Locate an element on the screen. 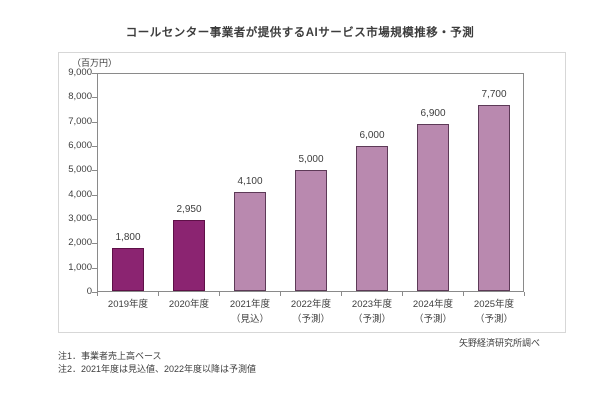 Image resolution: width=600 pixels, height=400 pixels. footnote-1: 注1．事業者売上高ベース is located at coordinates (110, 356).